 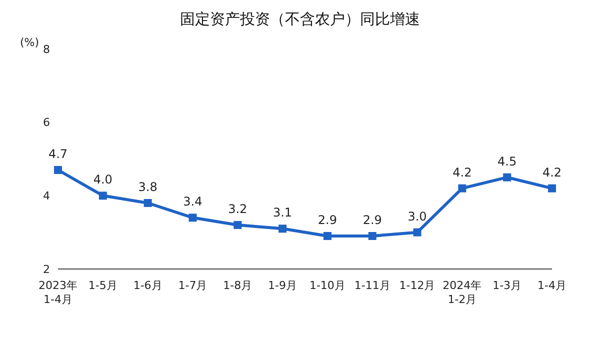 What do you see at coordinates (237, 285) in the screenshot?
I see `x-tick-label: 1-8月` at bounding box center [237, 285].